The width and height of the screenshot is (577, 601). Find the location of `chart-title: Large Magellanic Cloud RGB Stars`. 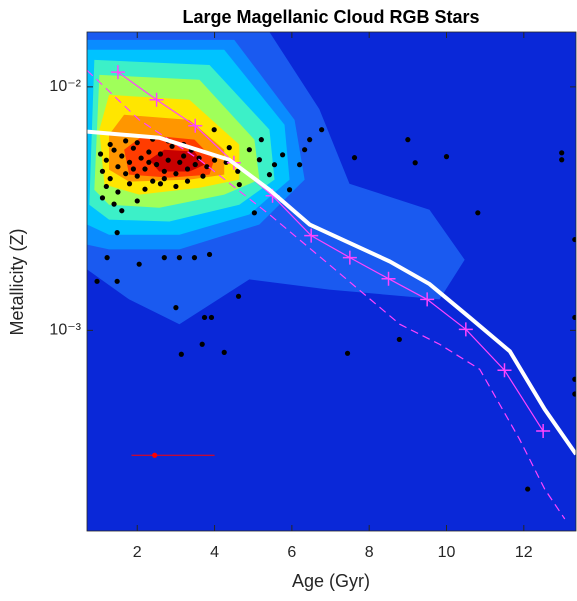

chart-title: Large Magellanic Cloud RGB Stars is located at coordinates (330, 17).